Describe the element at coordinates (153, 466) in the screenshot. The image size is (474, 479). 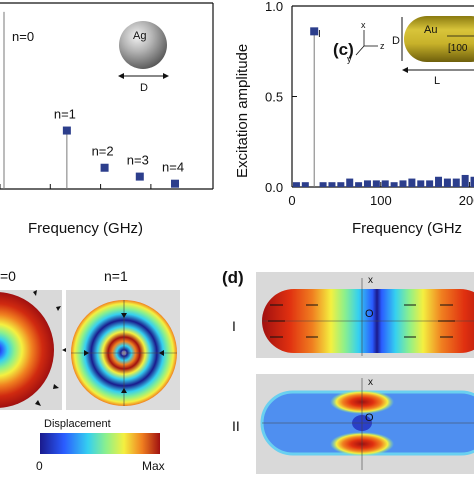
I see `colorbar-max-label: Max` at that location.